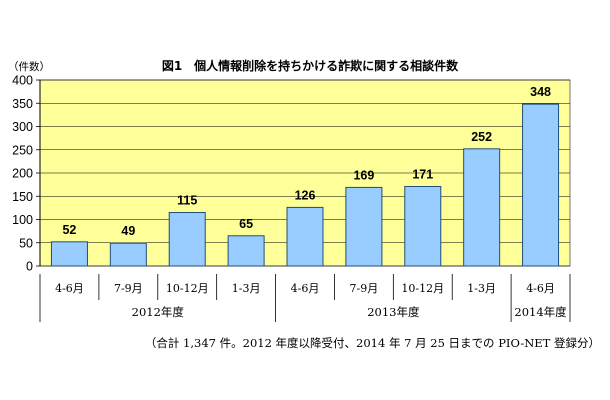  Describe the element at coordinates (69, 230) in the screenshot. I see `data-label: 52` at that location.